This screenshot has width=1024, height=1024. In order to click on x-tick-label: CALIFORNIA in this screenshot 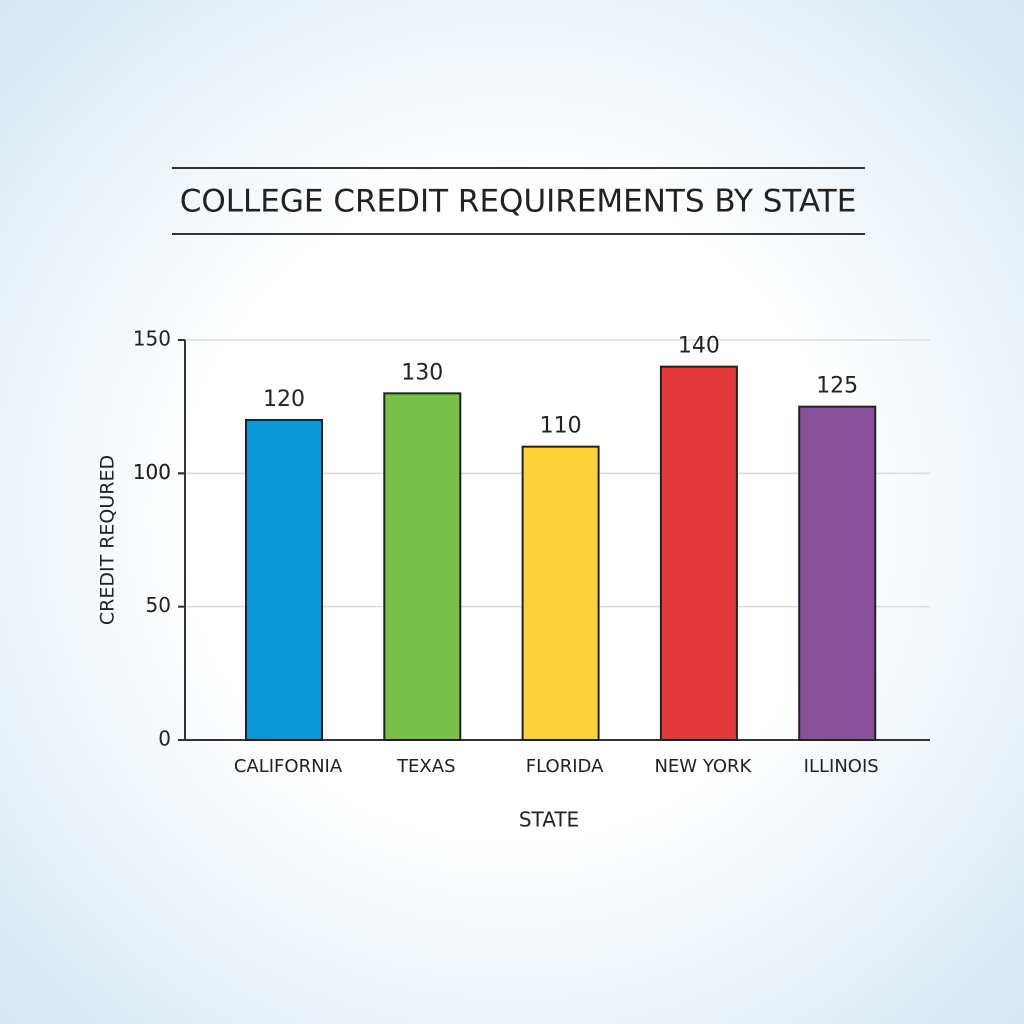, I will do `click(288, 766)`.